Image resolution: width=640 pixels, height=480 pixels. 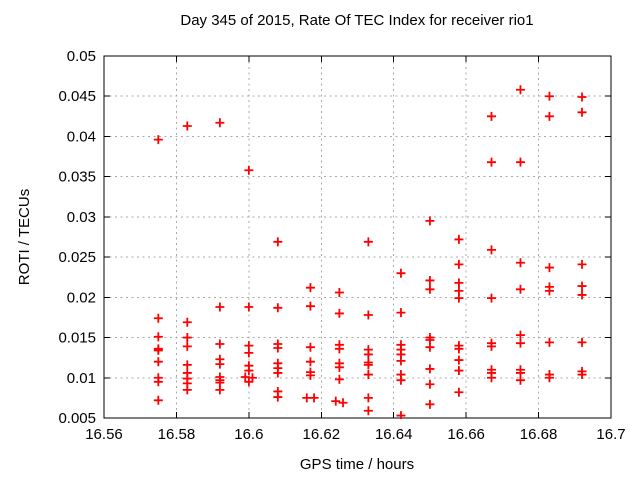 I want to click on y-tick-label: 0.04, so click(x=81, y=136).